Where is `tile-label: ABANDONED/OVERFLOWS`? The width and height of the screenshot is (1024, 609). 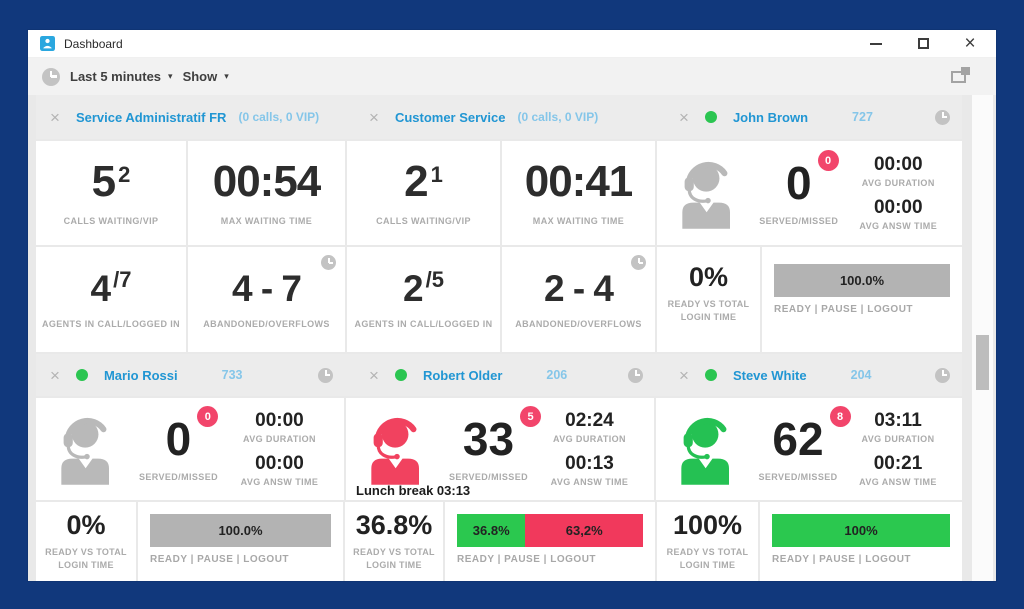 tile-label: ABANDONED/OVERFLOWS is located at coordinates (266, 324).